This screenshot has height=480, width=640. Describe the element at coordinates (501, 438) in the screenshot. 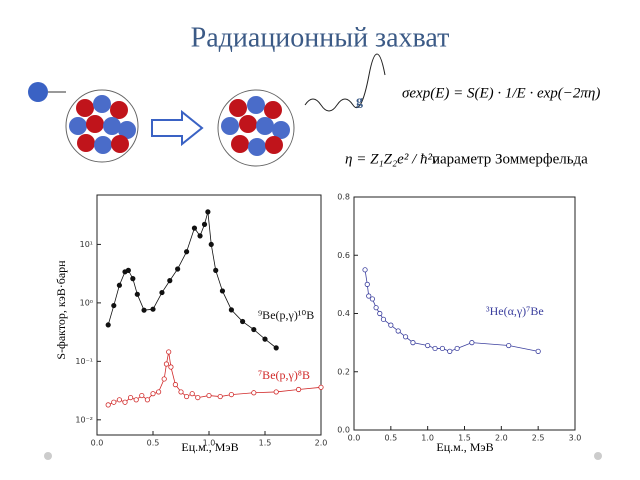

I see `x-tick-label: 2.0` at that location.